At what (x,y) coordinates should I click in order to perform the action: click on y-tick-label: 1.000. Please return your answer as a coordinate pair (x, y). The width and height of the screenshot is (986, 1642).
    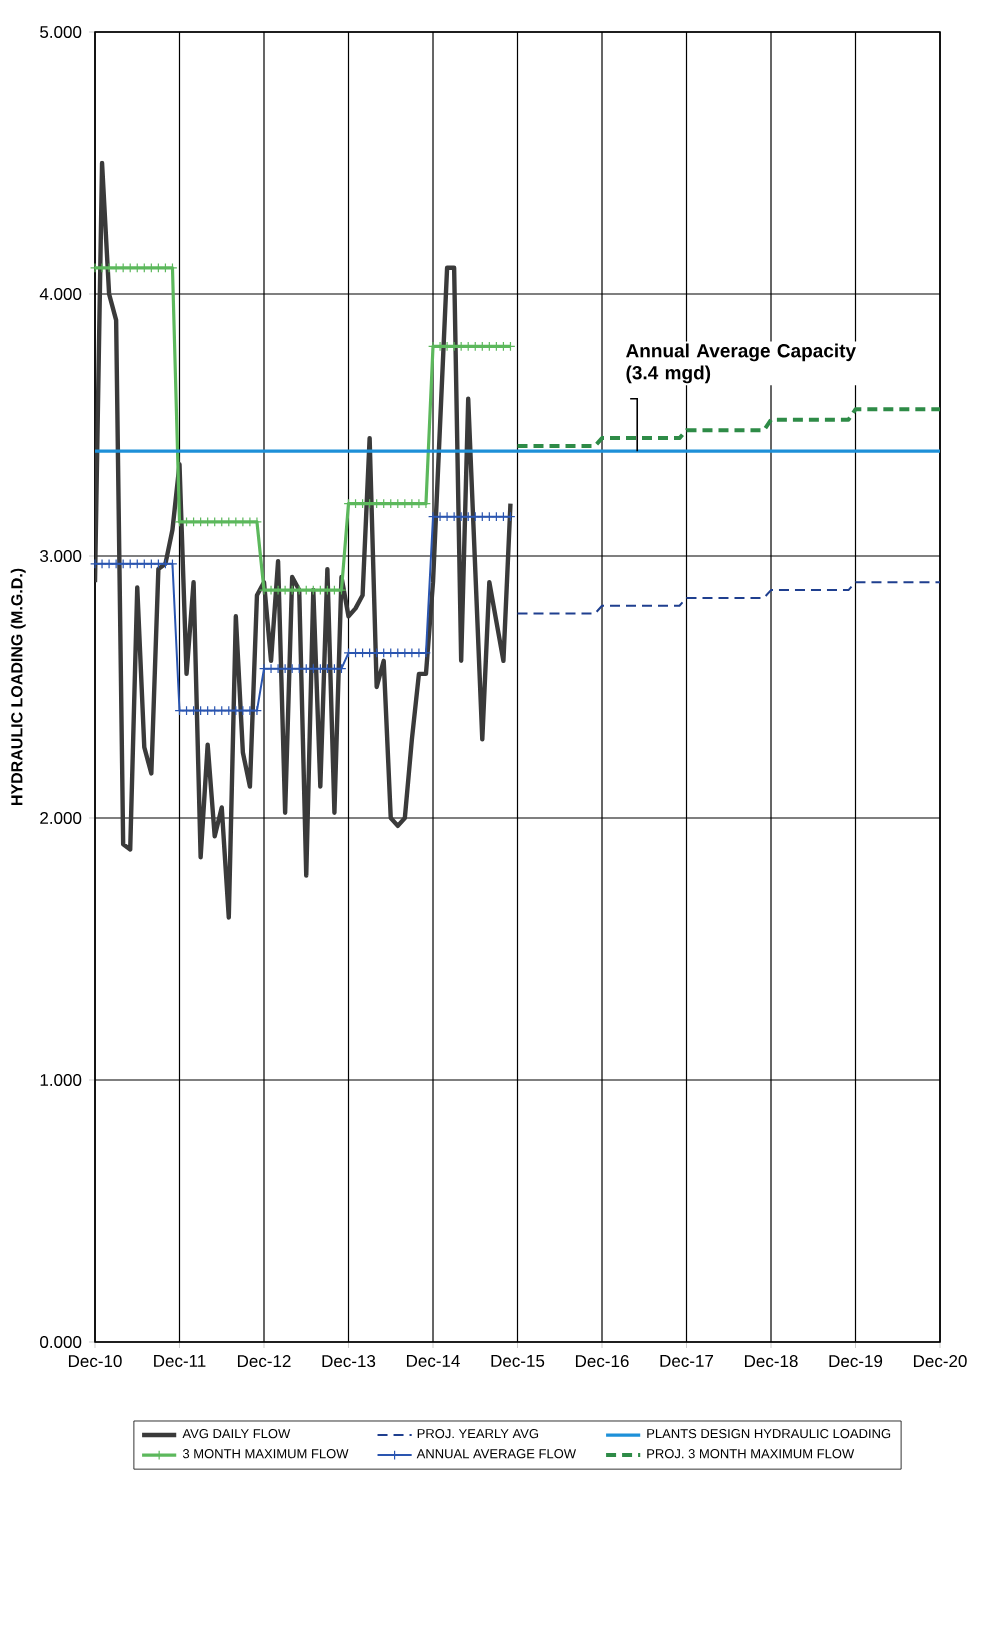
    Looking at the image, I should click on (61, 1079).